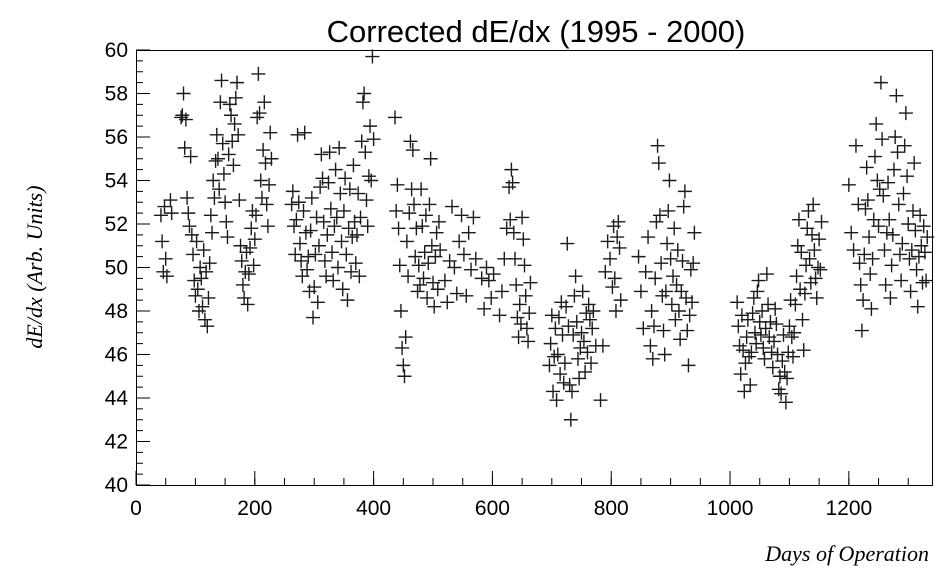 The image size is (937, 570). Describe the element at coordinates (536, 31) in the screenshot. I see `chart-title: Corrected dE/dx (1995 - 2000)` at that location.